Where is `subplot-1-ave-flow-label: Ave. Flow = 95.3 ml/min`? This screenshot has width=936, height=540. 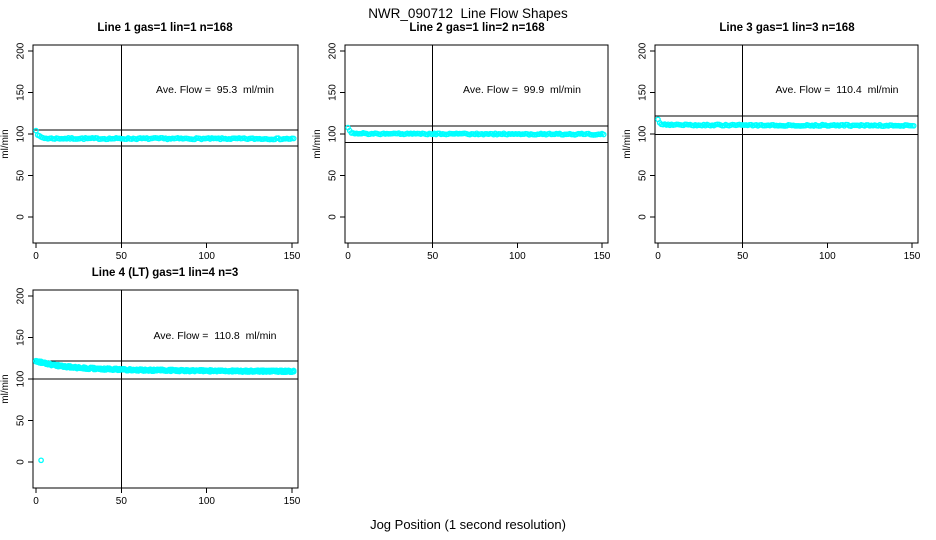 subplot-1-ave-flow-label: Ave. Flow = 95.3 ml/min is located at coordinates (215, 90).